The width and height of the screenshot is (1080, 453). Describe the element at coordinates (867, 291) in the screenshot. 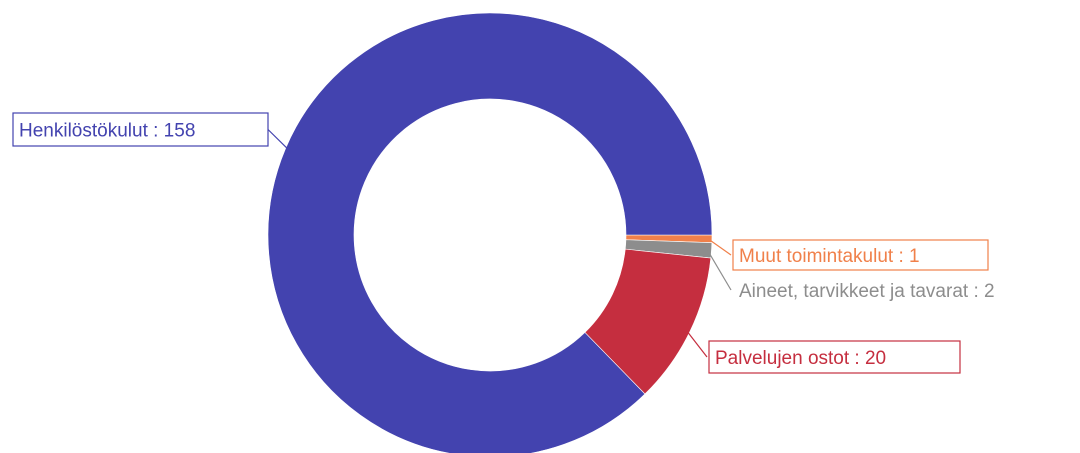

I see `slice-label: Aineet, tarvikkeet ja tavarat : 2` at that location.